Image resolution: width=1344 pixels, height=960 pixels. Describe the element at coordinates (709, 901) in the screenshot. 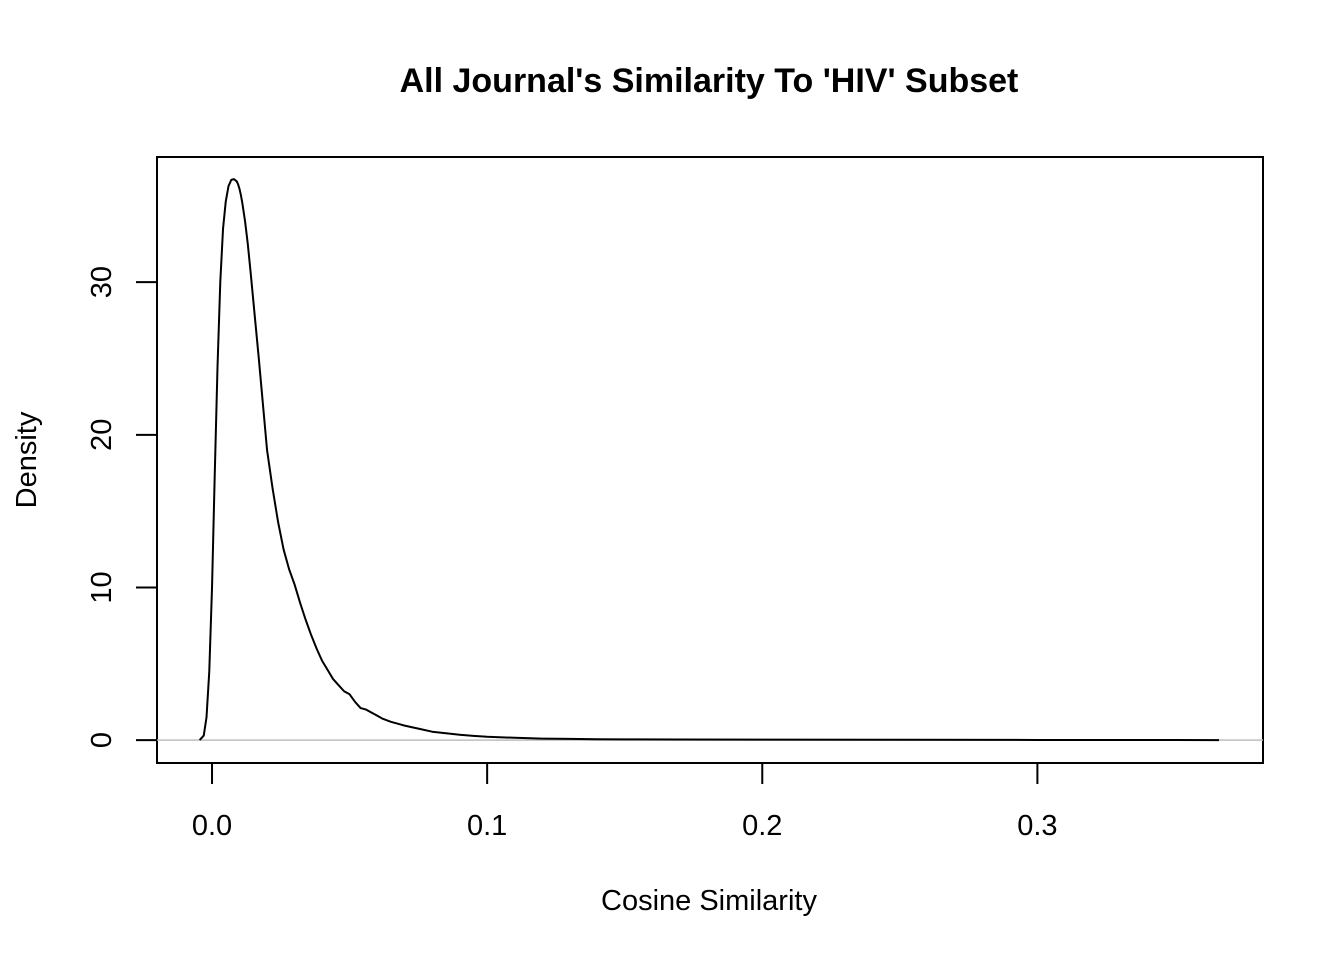

I see `x-axis-label: Cosine Similarity` at that location.